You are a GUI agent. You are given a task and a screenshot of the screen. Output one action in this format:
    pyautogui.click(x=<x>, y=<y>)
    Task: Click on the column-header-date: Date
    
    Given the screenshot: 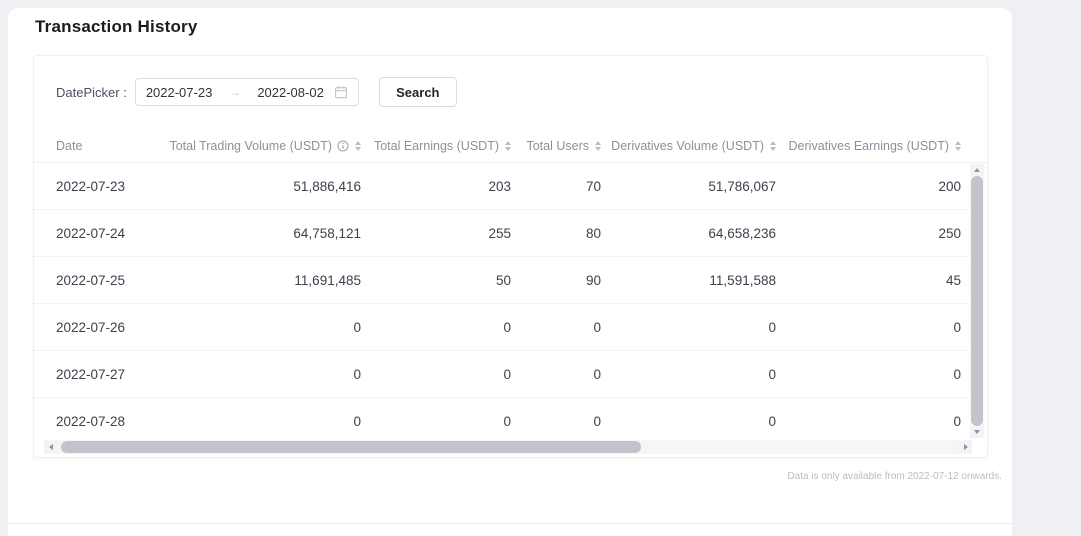 What is the action you would take?
    pyautogui.click(x=111, y=146)
    